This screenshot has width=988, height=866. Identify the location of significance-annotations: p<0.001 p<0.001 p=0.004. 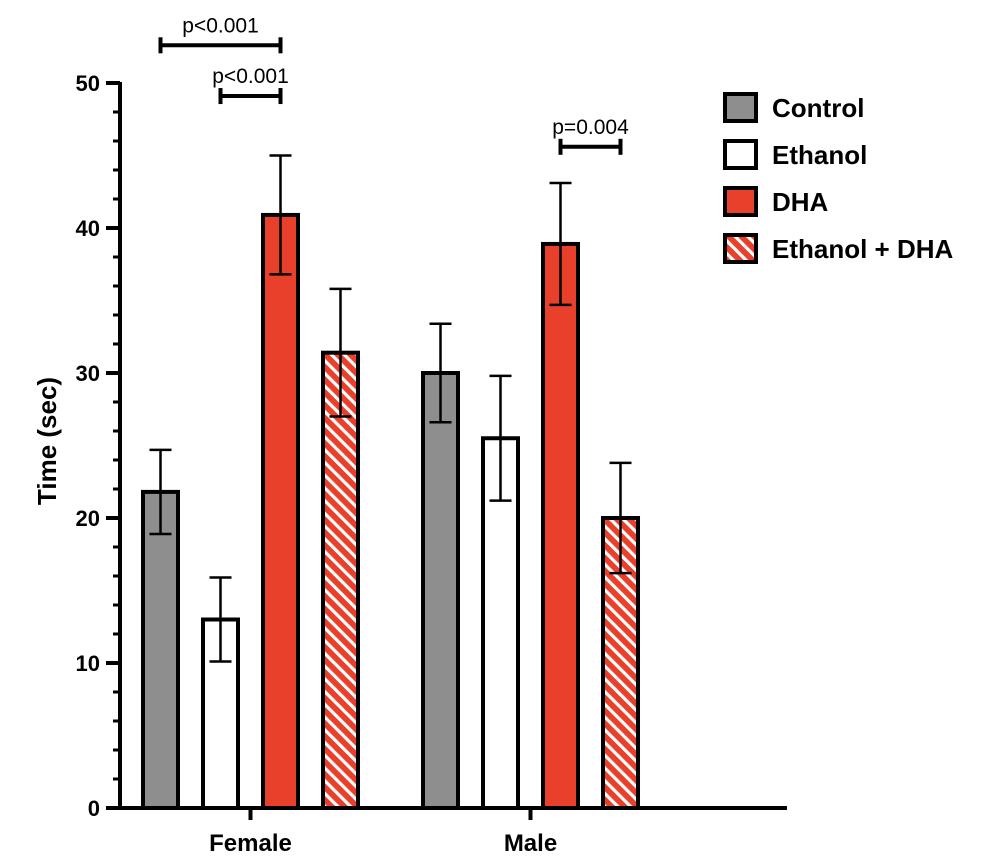
(393, 84).